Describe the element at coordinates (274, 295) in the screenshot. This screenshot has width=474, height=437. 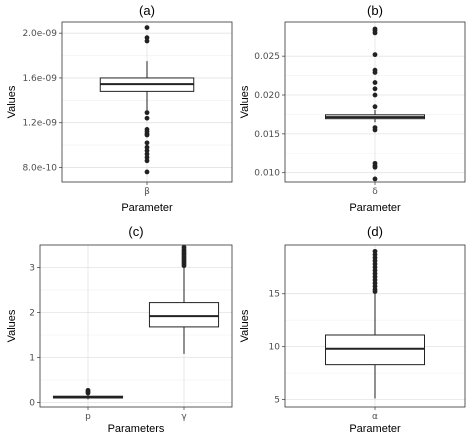
I see `y-tick-label: 15` at that location.